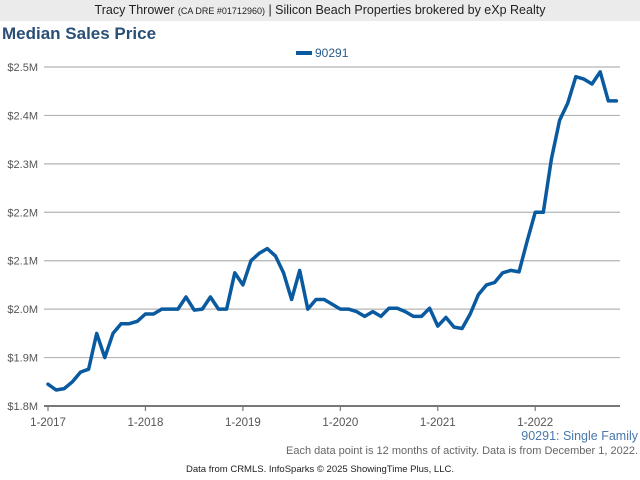 The image size is (640, 480). Describe the element at coordinates (332, 53) in the screenshot. I see `legend-label: 90291` at that location.